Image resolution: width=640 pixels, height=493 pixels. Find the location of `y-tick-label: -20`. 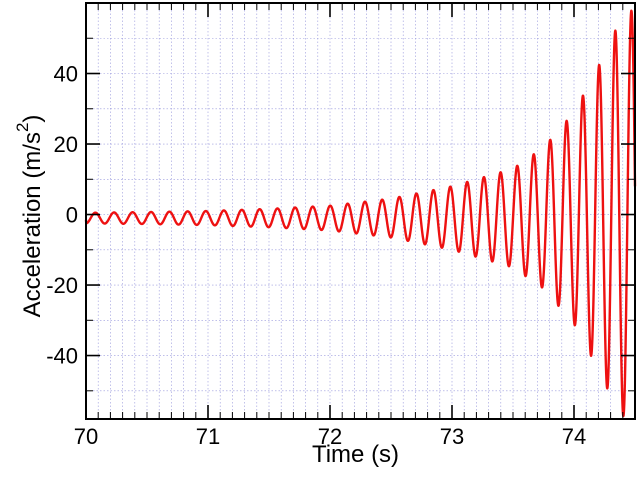

y-tick-label: -20 is located at coordinates (62, 285).